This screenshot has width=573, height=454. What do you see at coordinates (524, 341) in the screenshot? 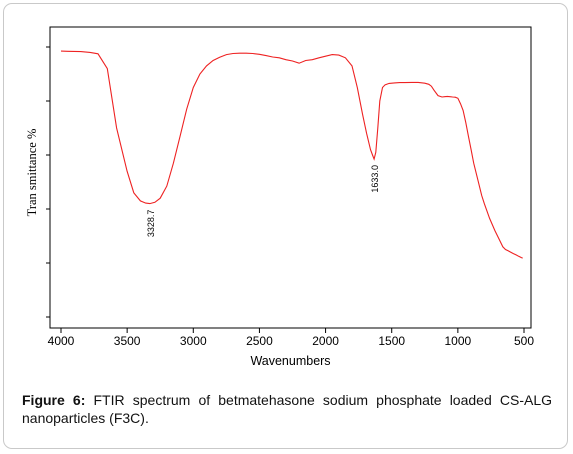
I see `x-tick-label-7: 500` at bounding box center [524, 341].